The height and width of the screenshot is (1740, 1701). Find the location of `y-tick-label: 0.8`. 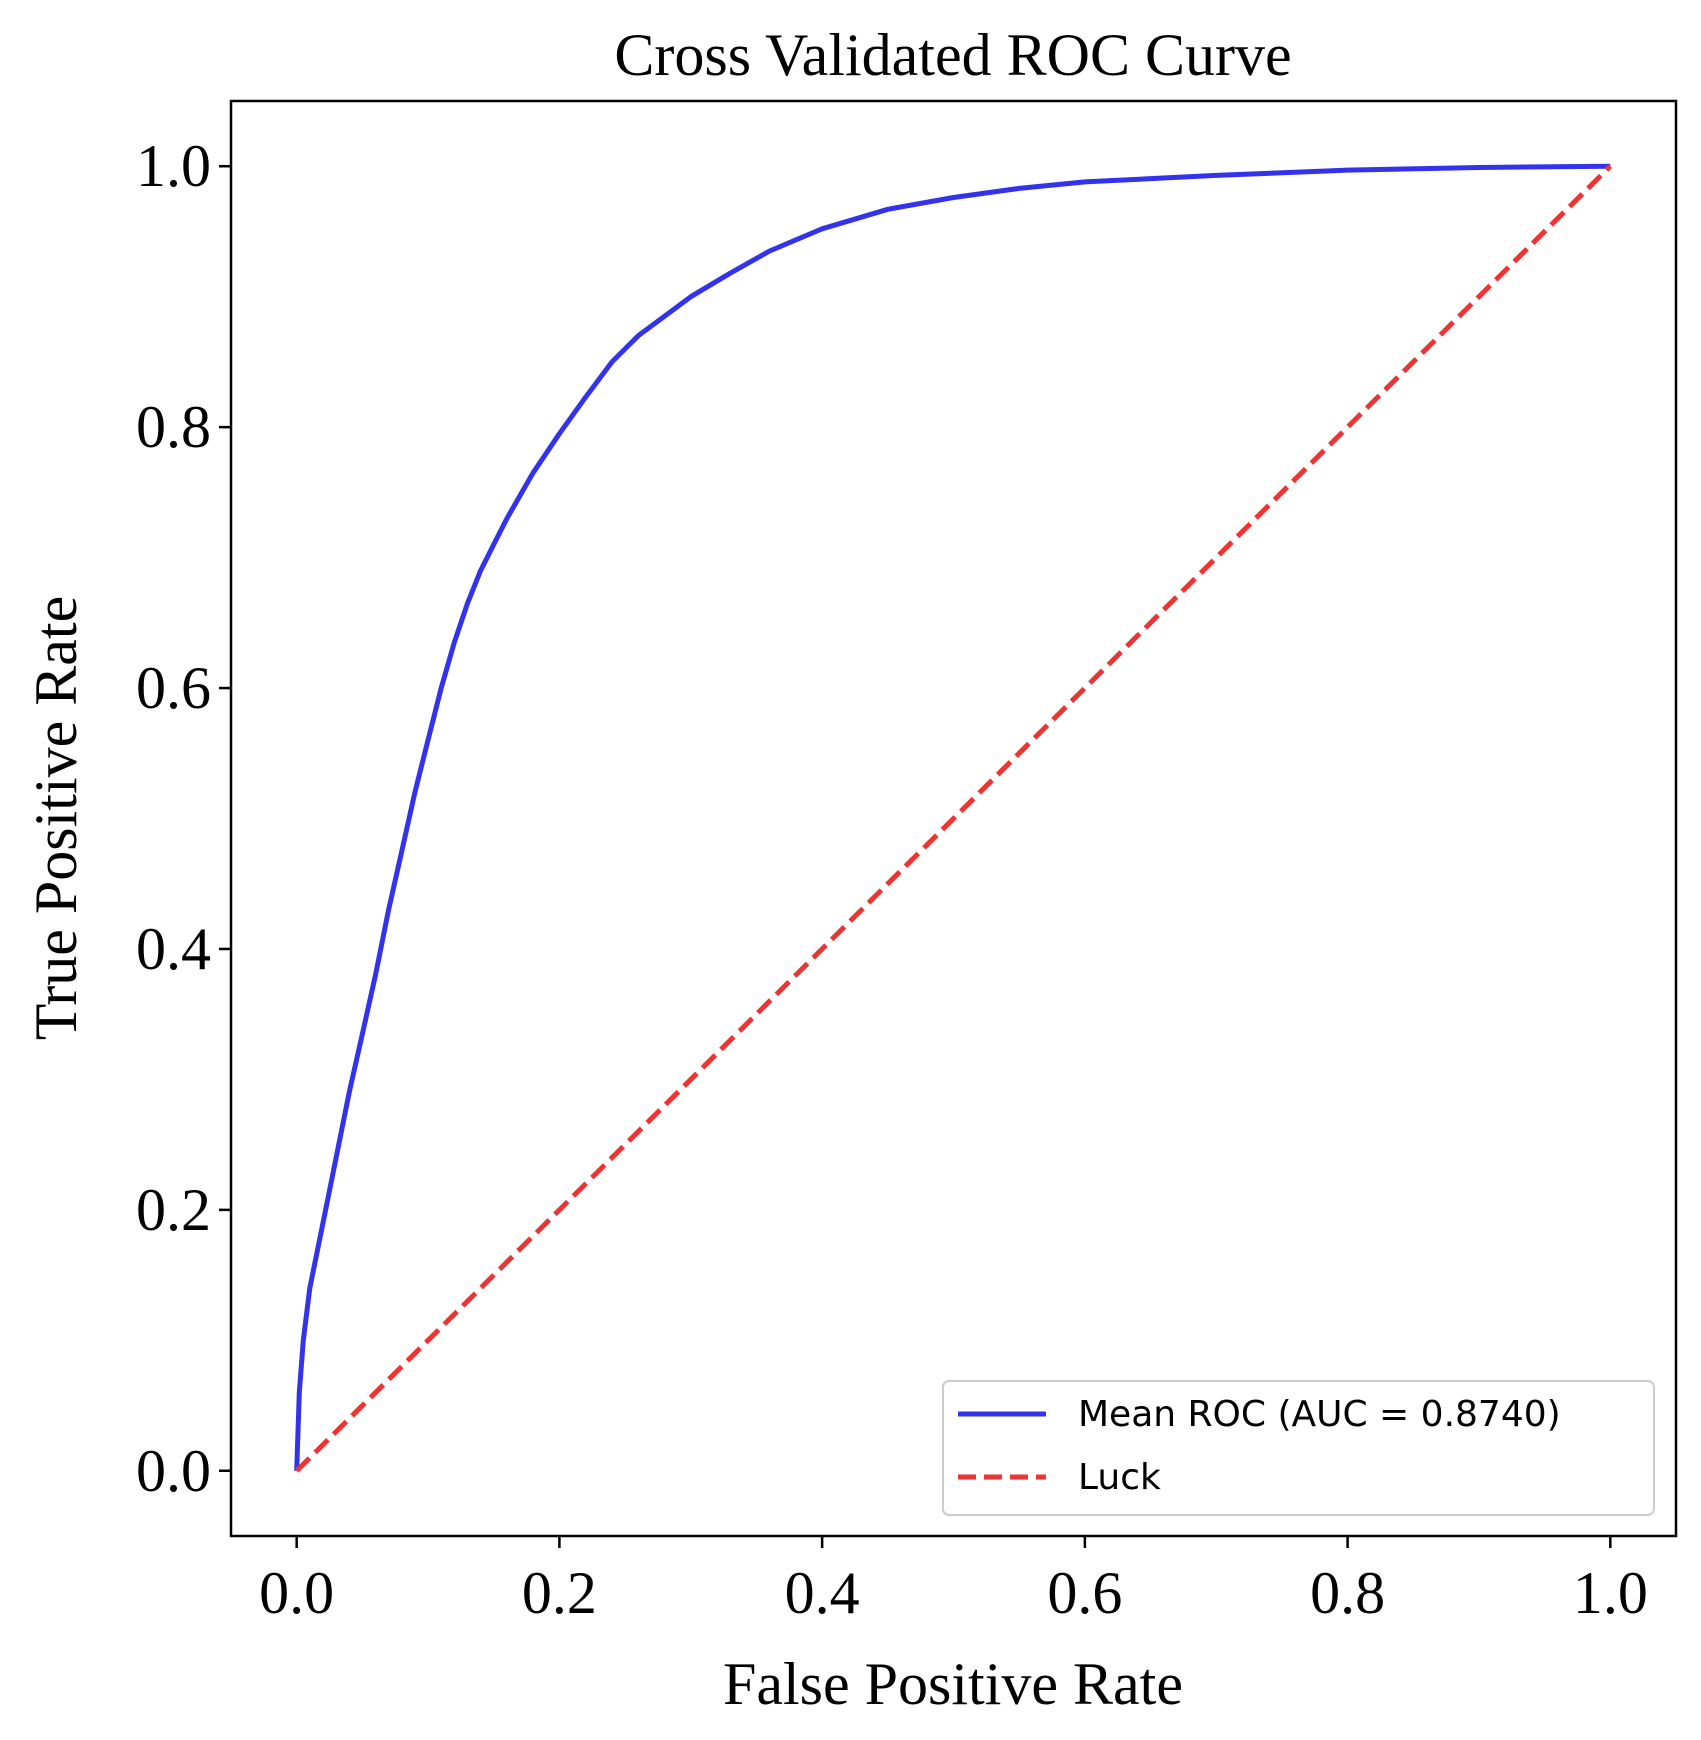

y-tick-label: 0.8 is located at coordinates (173, 427).